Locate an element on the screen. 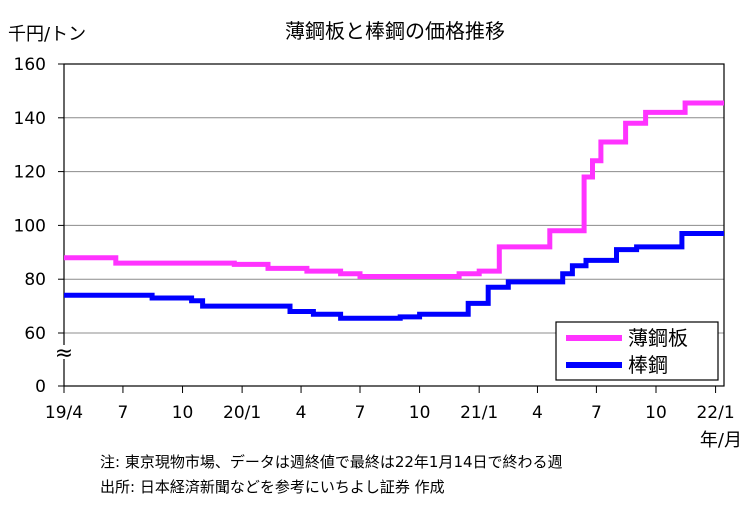 The image size is (750, 508). y-axis-unit-label: 千円/トン is located at coordinates (47, 34).